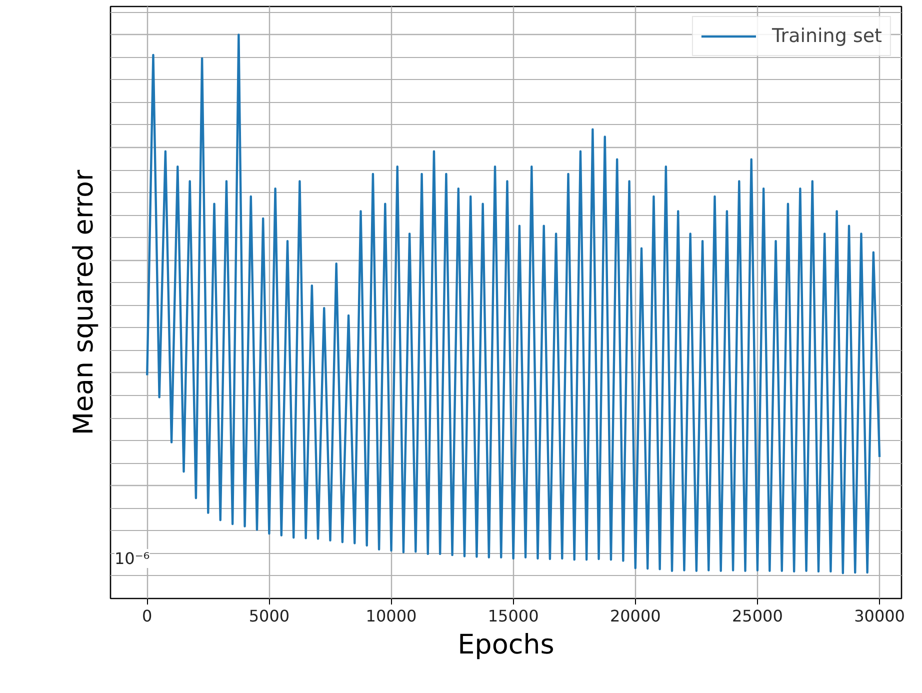 Image resolution: width=922 pixels, height=693 pixels. I want to click on x-tick-label: 5000, so click(269, 616).